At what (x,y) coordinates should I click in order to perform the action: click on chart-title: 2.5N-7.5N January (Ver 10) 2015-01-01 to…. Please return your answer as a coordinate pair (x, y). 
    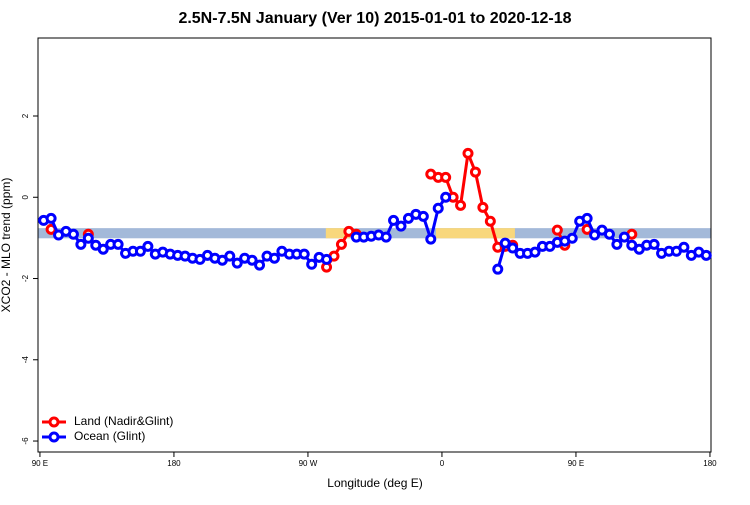
    Looking at the image, I should click on (374, 18).